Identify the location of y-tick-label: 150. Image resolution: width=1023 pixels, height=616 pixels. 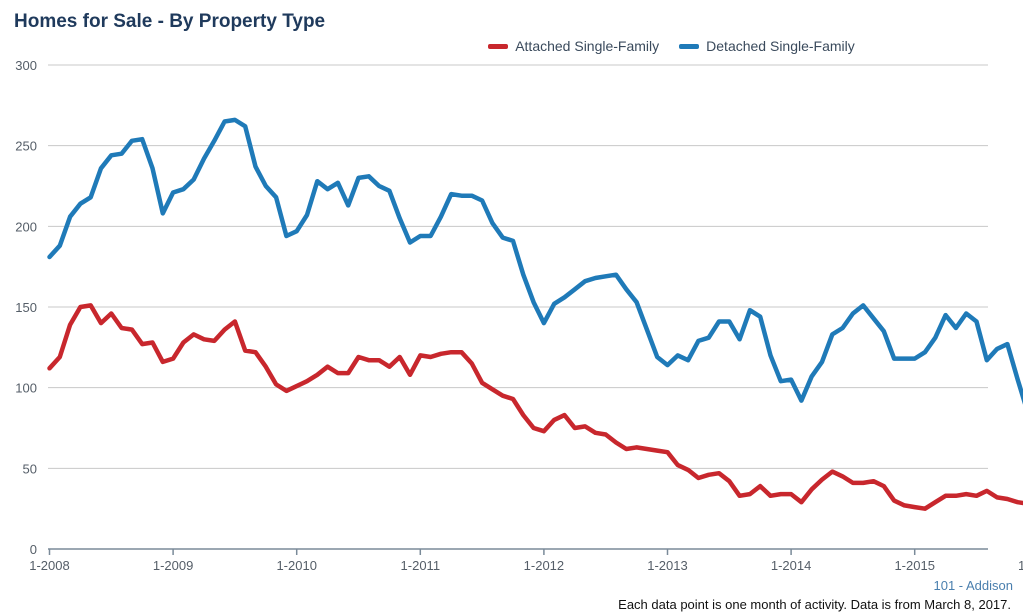
(26, 307).